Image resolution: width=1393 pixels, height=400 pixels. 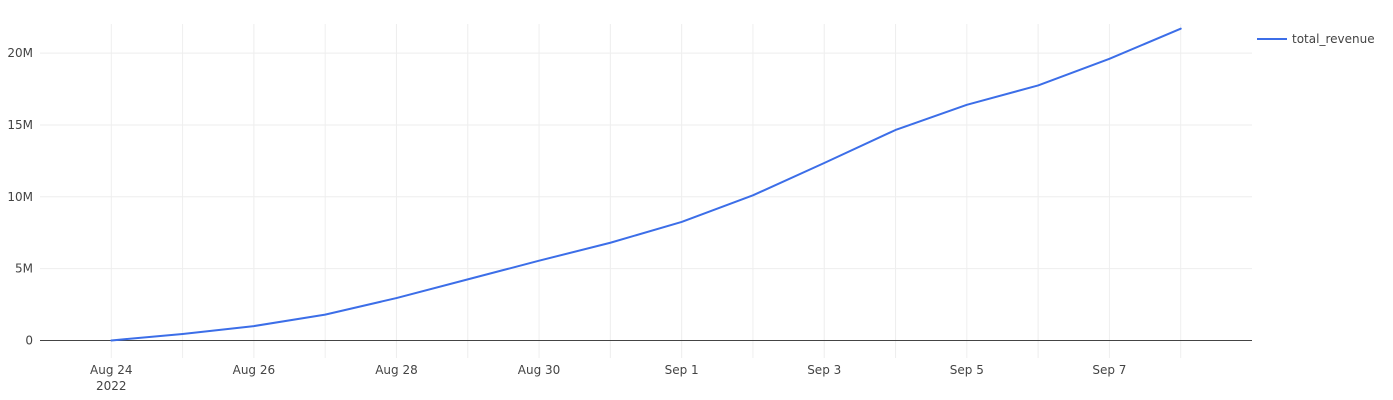 I want to click on x-tick-label: Sep 1, so click(x=682, y=370).